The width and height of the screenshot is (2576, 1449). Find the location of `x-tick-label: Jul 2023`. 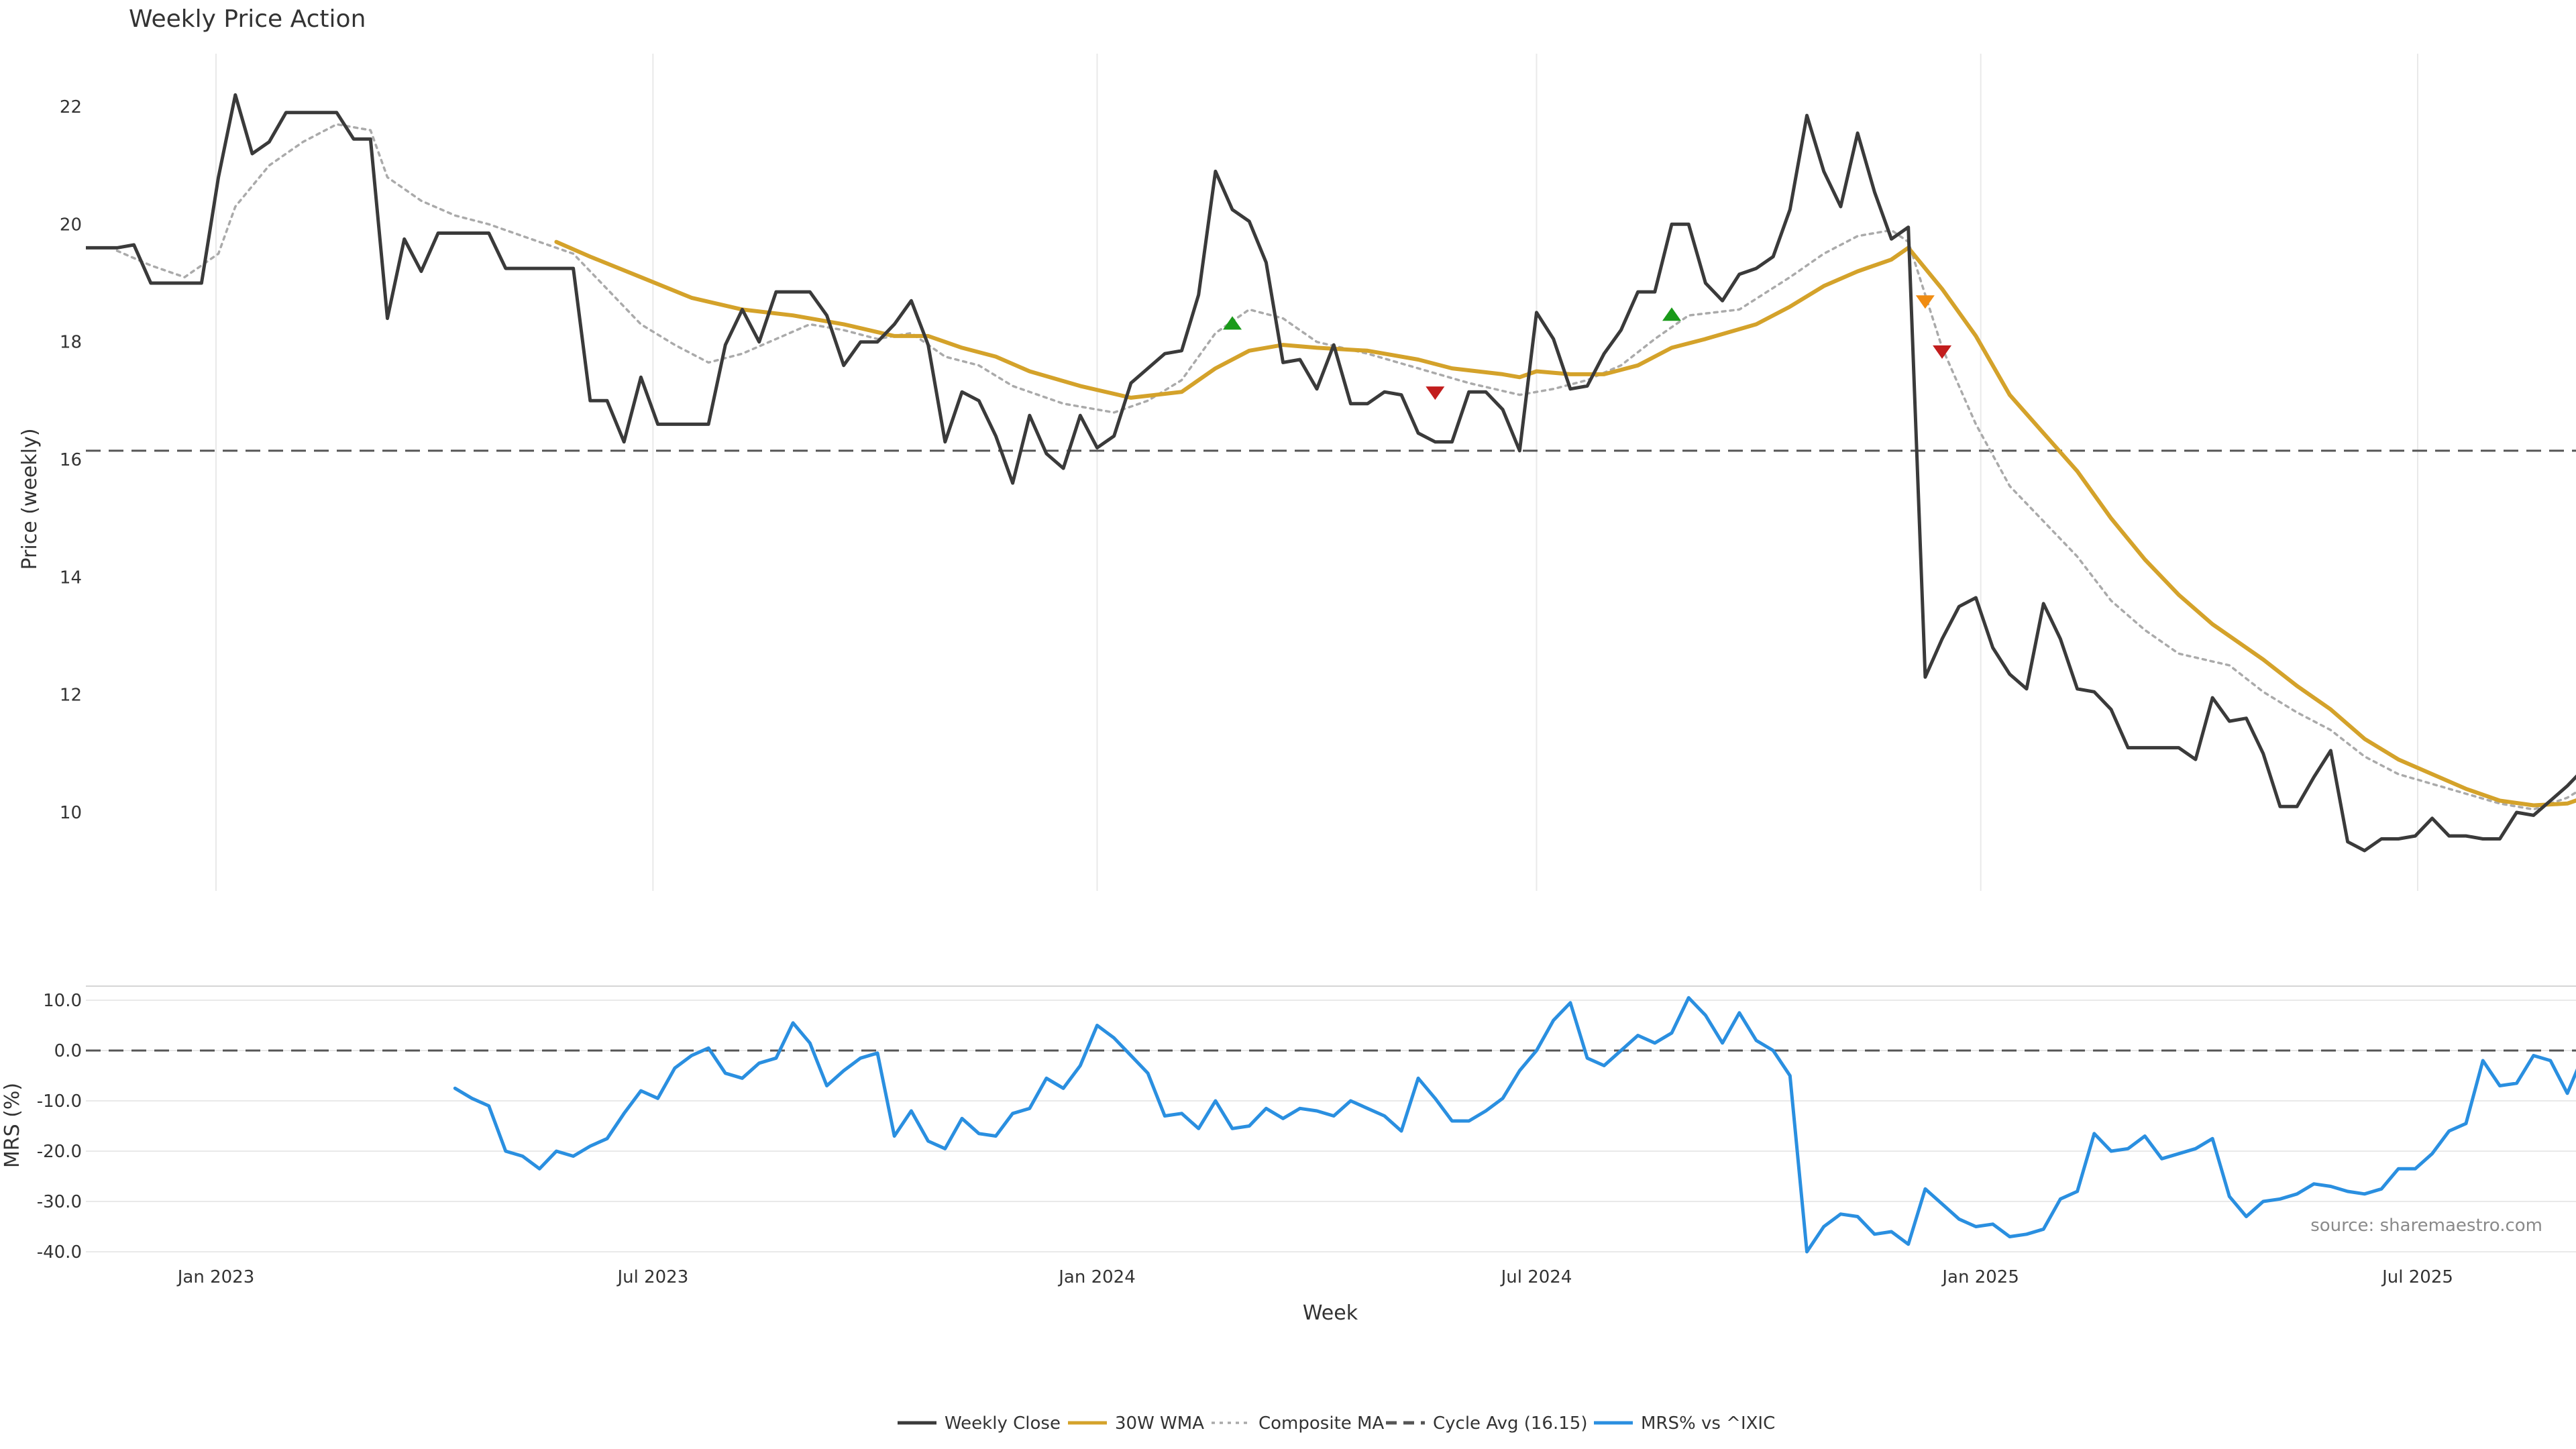

x-tick-label: Jul 2023 is located at coordinates (652, 1277).